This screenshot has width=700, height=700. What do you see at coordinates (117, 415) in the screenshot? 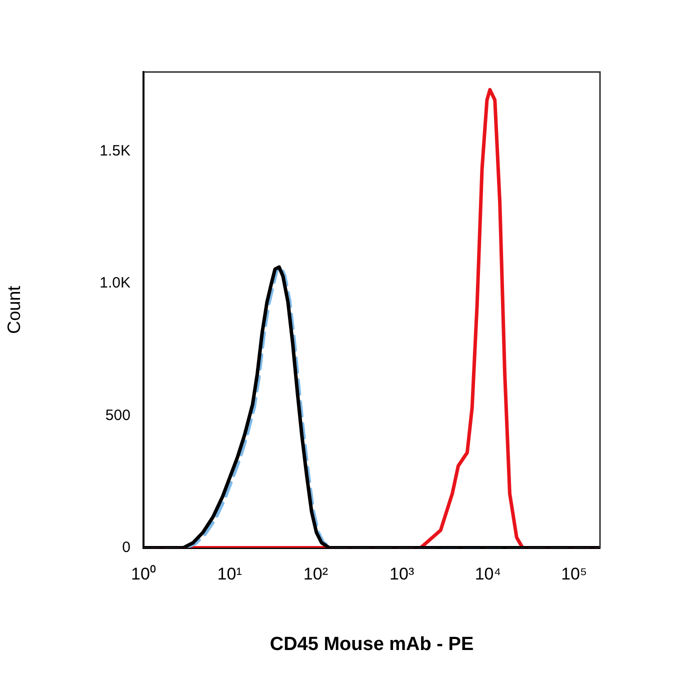
I see `y-tick-label: 500` at bounding box center [117, 415].